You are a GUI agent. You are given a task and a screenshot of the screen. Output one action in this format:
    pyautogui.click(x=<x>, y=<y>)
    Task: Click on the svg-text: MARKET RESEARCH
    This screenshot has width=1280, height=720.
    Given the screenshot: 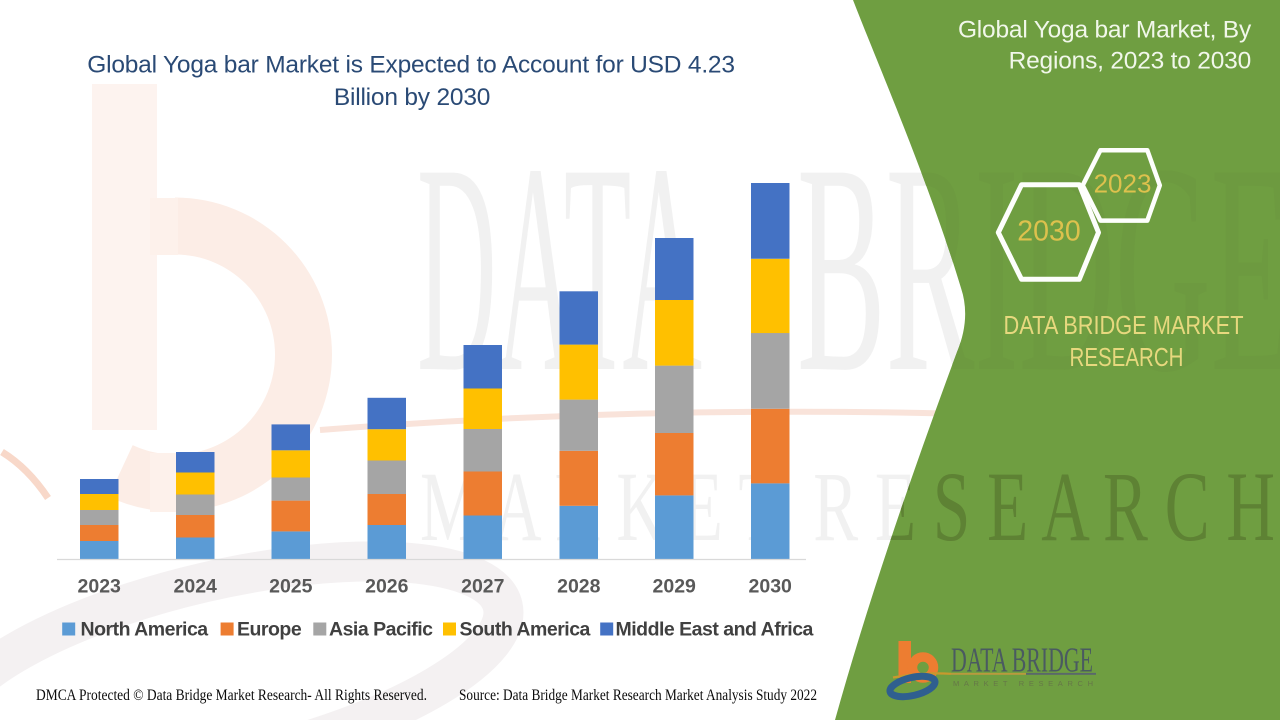 What is the action you would take?
    pyautogui.click(x=1023, y=683)
    